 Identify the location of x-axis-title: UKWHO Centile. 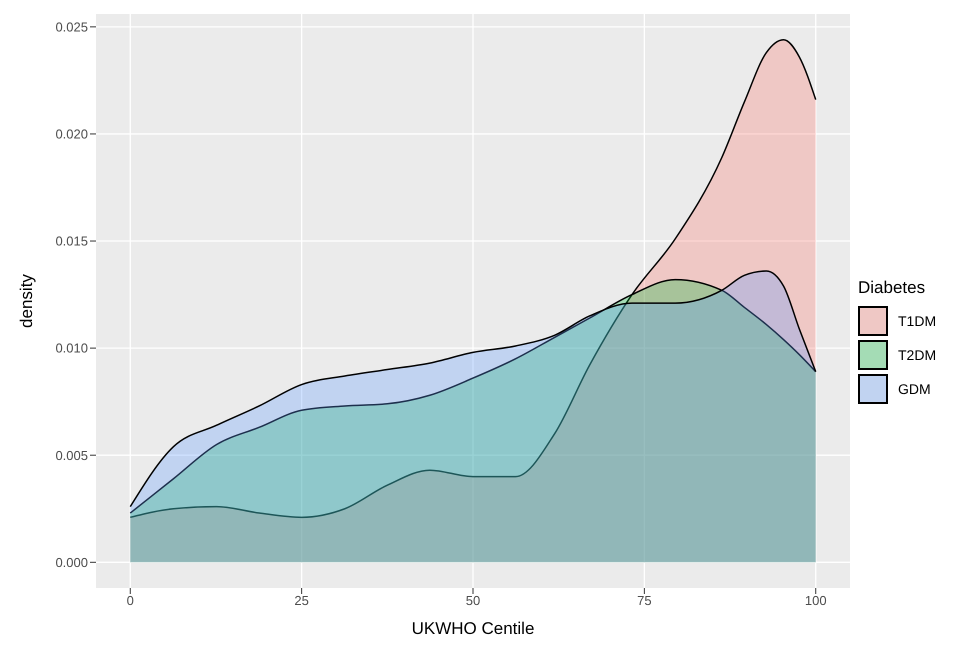
(473, 628).